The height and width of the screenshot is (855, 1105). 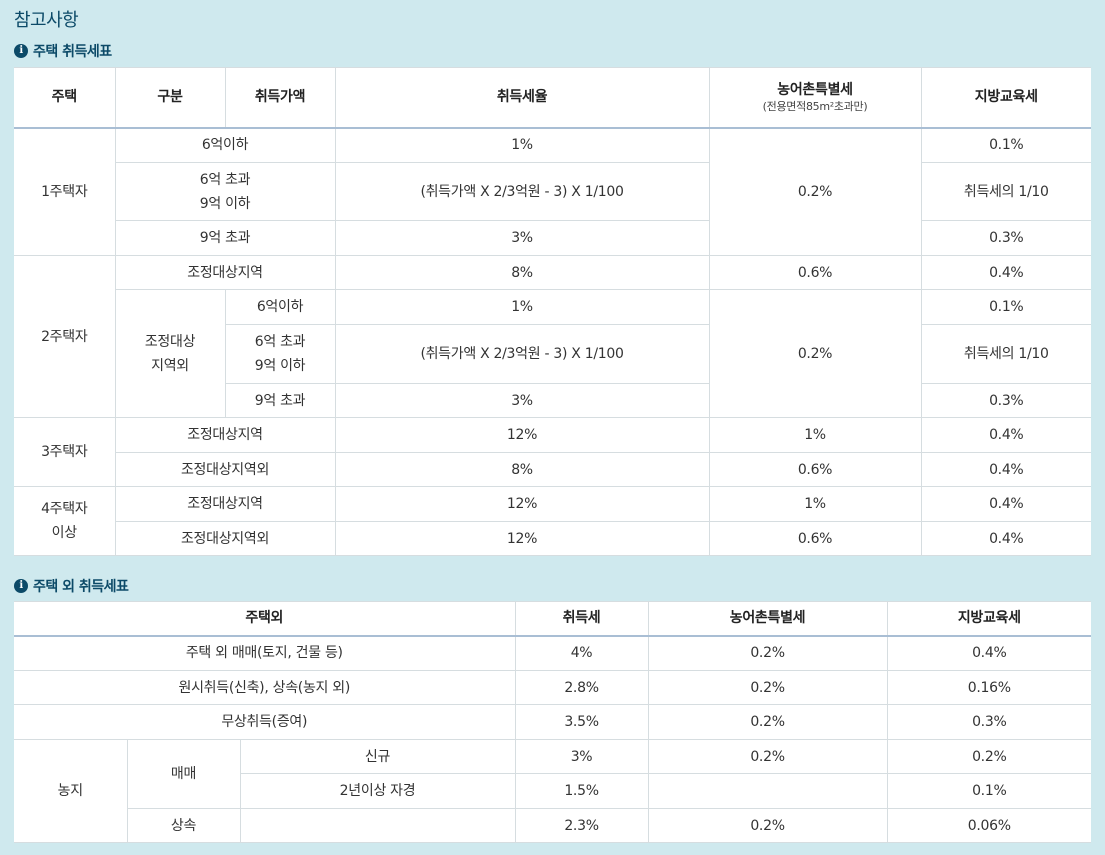 I want to click on tax-cell: 2.3%, so click(x=581, y=825).